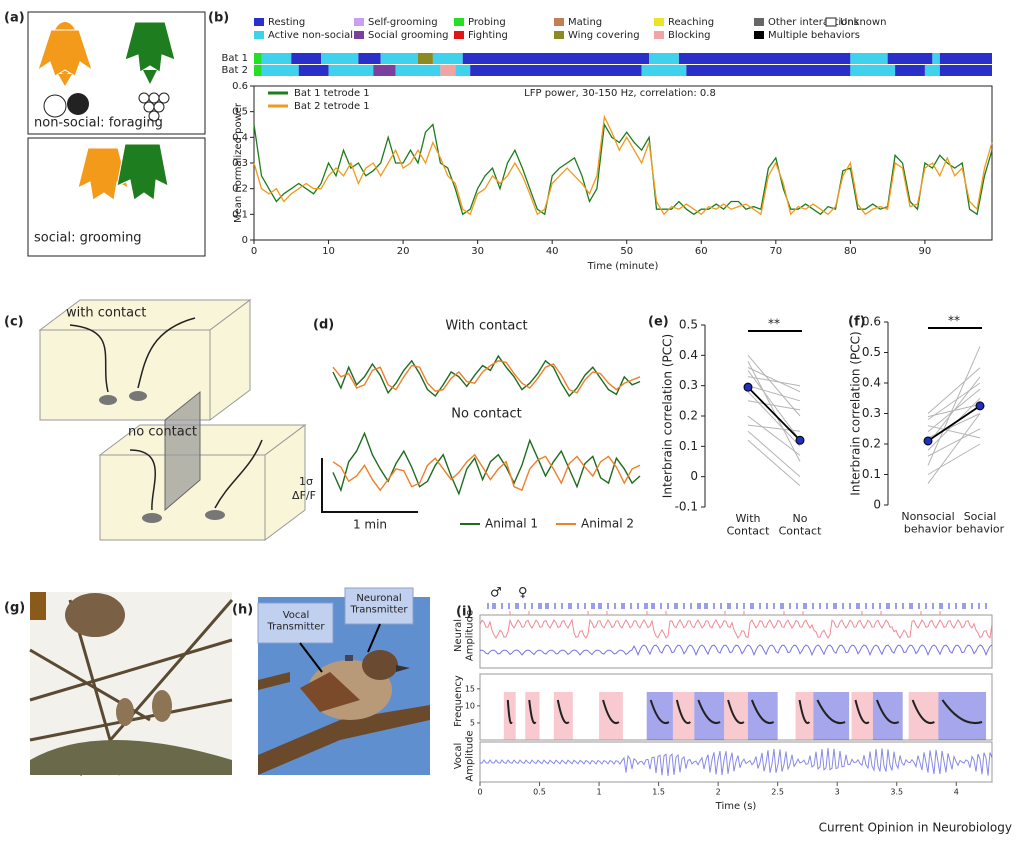 The height and width of the screenshot is (845, 1026). Describe the element at coordinates (837, 792) in the screenshot. I see `x-tick-label: 3` at that location.